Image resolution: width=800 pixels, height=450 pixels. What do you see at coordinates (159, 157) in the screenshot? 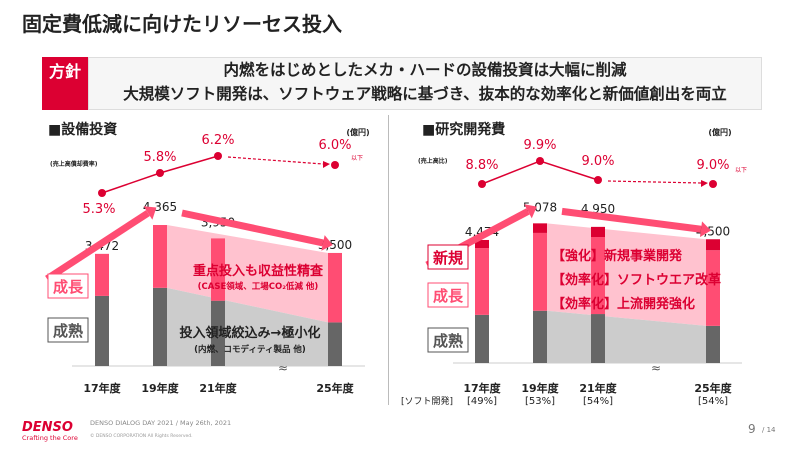
I see `rate-value-label: 5.8%` at bounding box center [159, 157].